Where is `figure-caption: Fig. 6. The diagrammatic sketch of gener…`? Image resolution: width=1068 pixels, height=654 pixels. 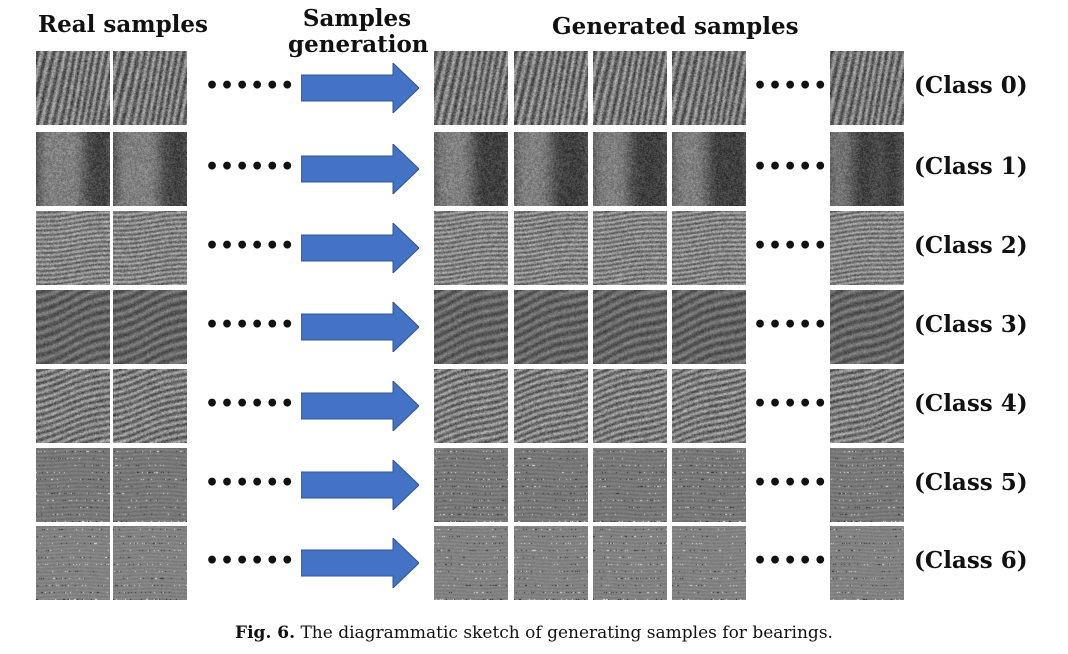
figure-caption: Fig. 6. The diagrammatic sketch of gener… is located at coordinates (534, 633).